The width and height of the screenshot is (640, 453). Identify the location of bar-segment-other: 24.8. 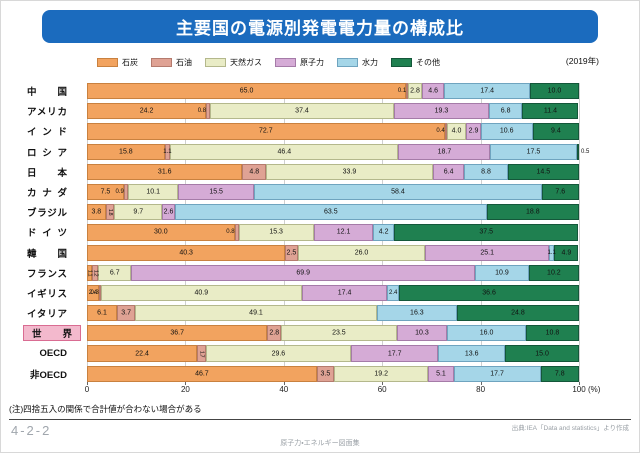
(517, 313).